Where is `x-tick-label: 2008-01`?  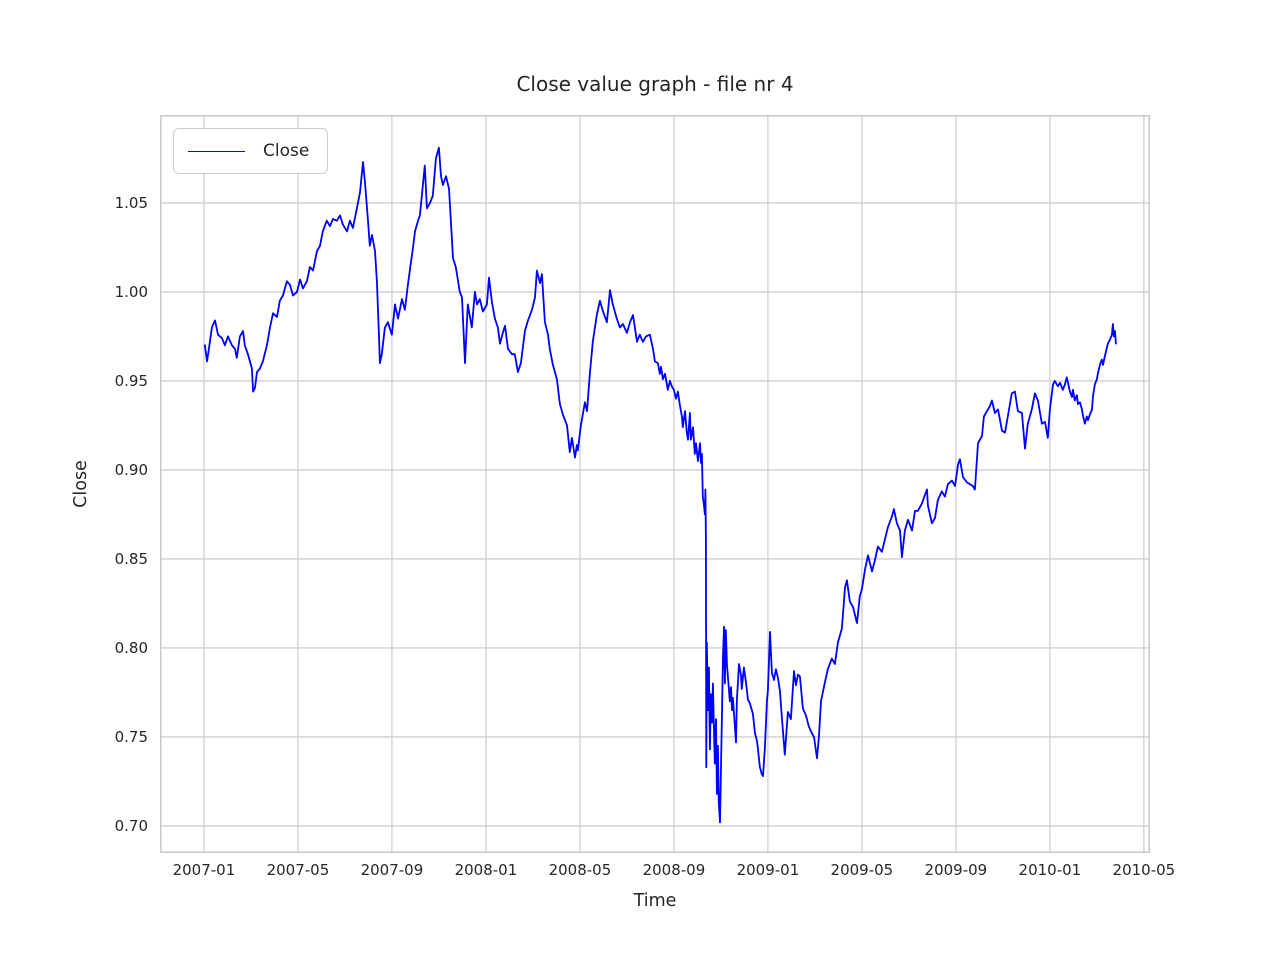
x-tick-label: 2008-01 is located at coordinates (486, 870).